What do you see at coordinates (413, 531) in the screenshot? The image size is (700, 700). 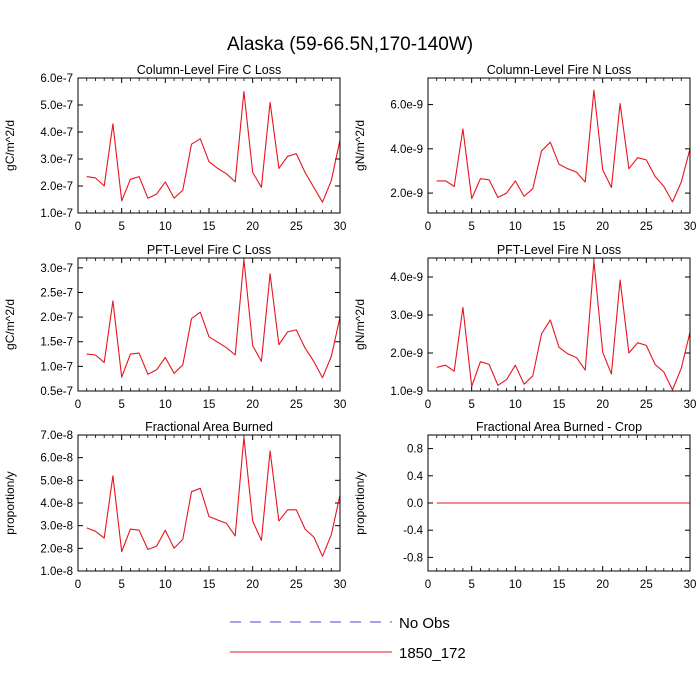 I see `y-tick-label: -0.4` at bounding box center [413, 531].